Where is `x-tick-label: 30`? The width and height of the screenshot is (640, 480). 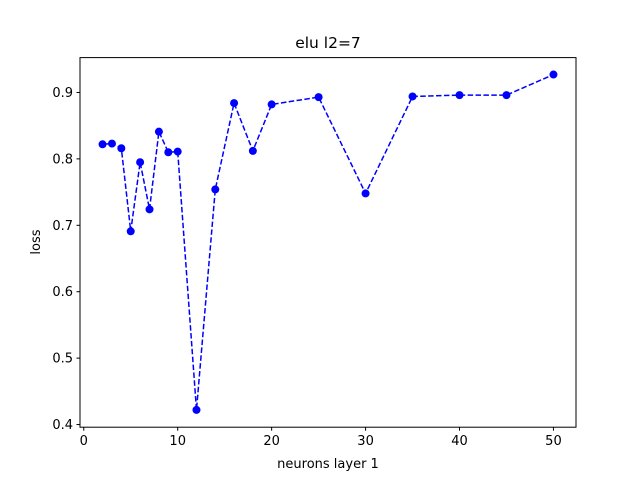 x-tick-label: 30 is located at coordinates (365, 441).